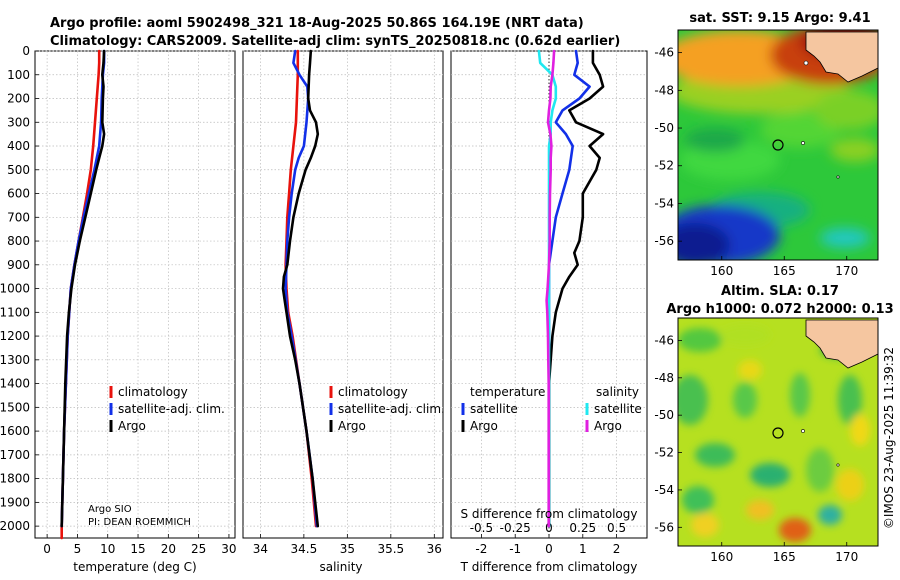 The image size is (900, 580). What do you see at coordinates (78, 549) in the screenshot?
I see `x-tick-label: 5` at bounding box center [78, 549].